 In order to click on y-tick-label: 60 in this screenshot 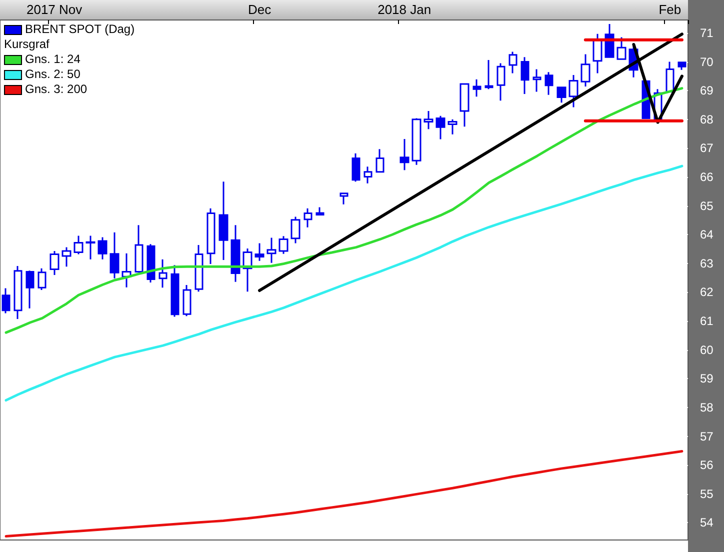, I will do `click(707, 349)`.